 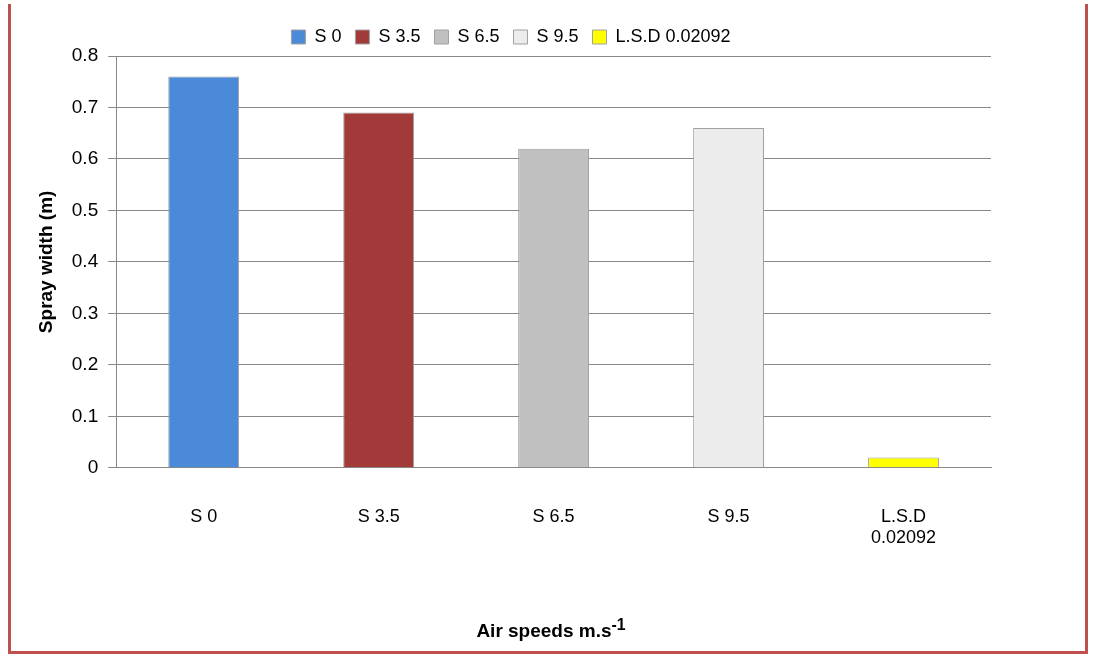 What do you see at coordinates (903, 526) in the screenshot?
I see `x-tick-label: L.S.D 0.02092` at bounding box center [903, 526].